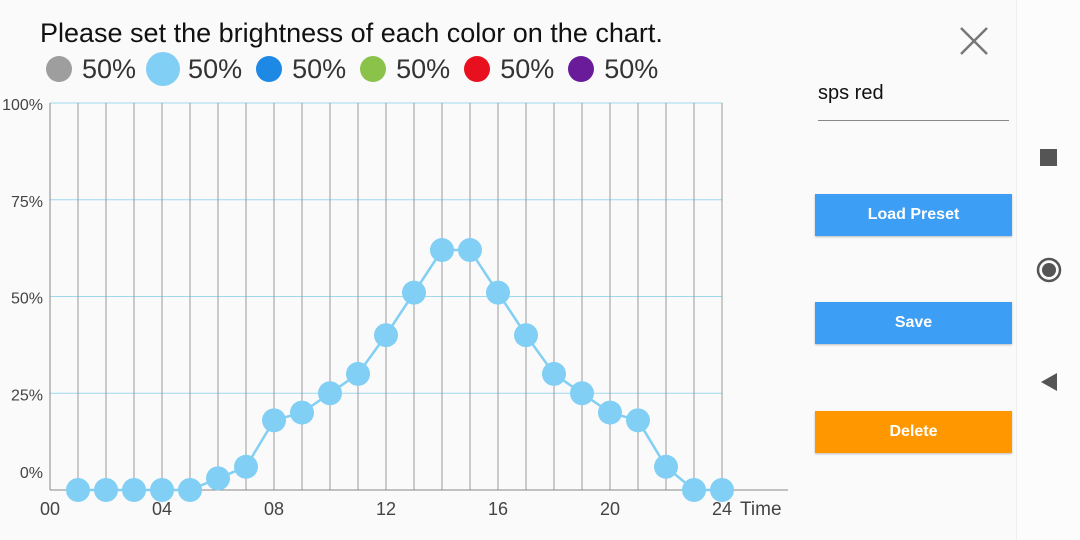  What do you see at coordinates (274, 509) in the screenshot?
I see `x-tick-label: 08` at bounding box center [274, 509].